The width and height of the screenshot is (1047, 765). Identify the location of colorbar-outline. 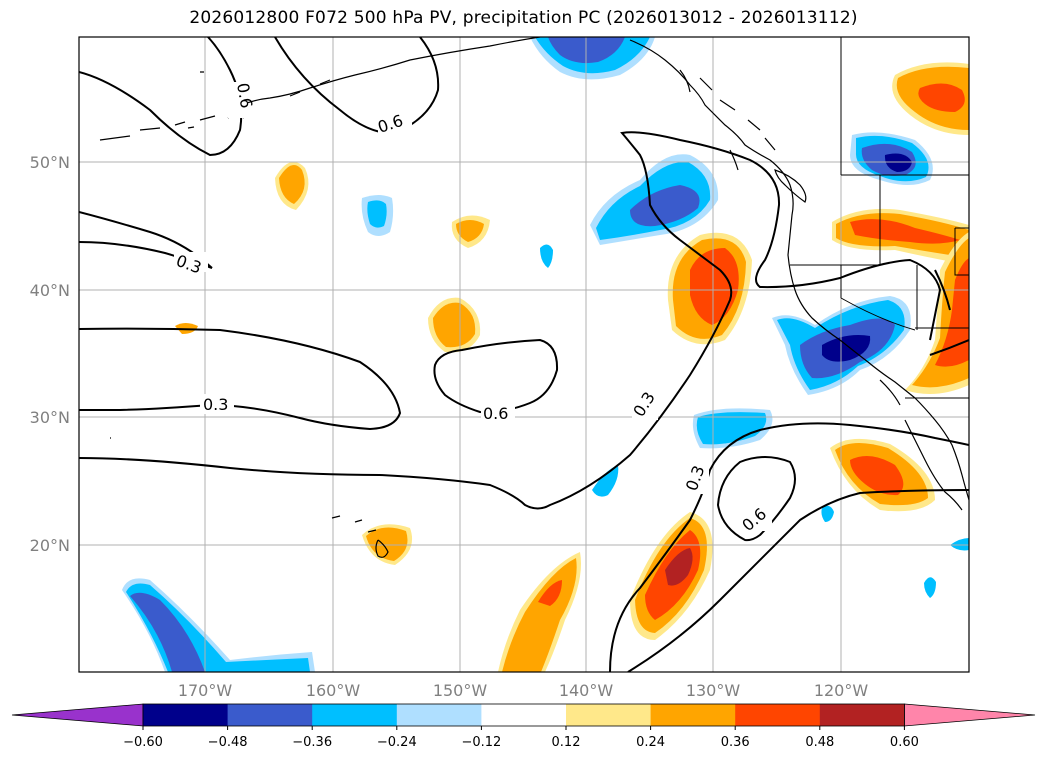
(523, 715).